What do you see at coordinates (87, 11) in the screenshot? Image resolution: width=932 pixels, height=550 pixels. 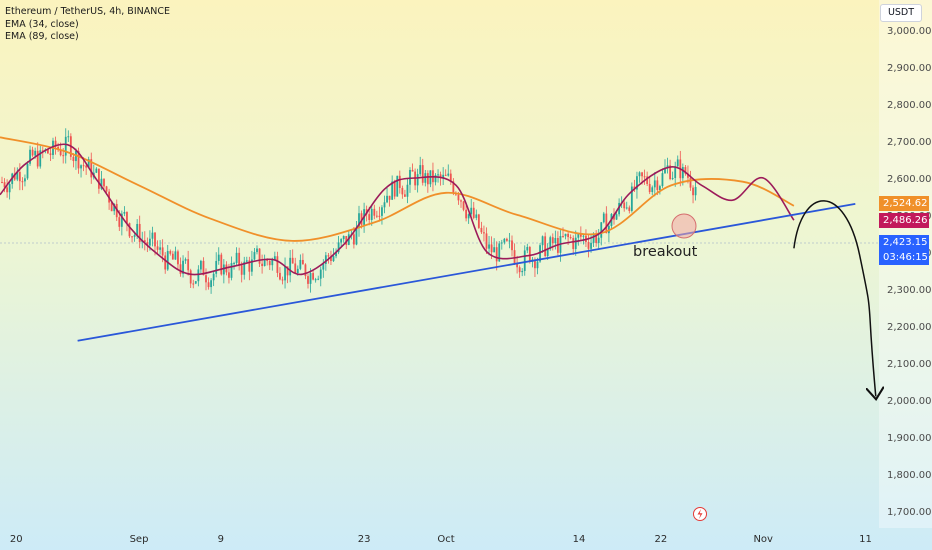 I see `symbol-title: Ethereum / TetherUS, 4h, BINANCE` at bounding box center [87, 11].